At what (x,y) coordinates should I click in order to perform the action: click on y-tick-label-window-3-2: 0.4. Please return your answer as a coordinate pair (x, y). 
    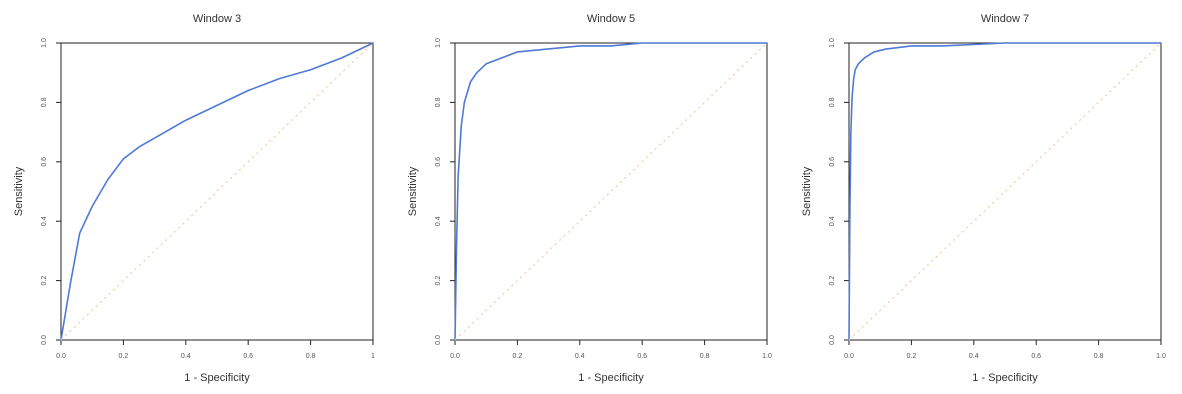
    Looking at the image, I should click on (44, 221).